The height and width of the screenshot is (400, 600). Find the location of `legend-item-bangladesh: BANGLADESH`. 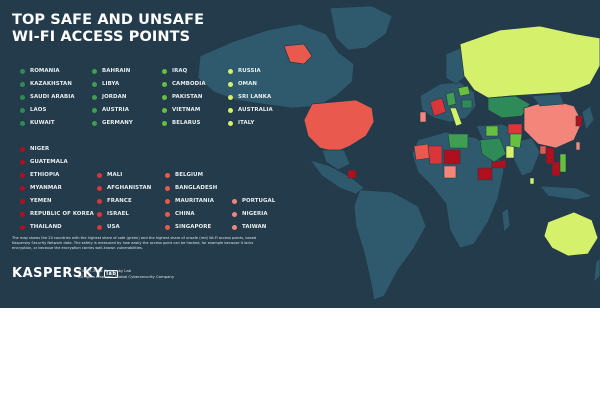

legend-item-bangladesh: BANGLADESH is located at coordinates (191, 188).